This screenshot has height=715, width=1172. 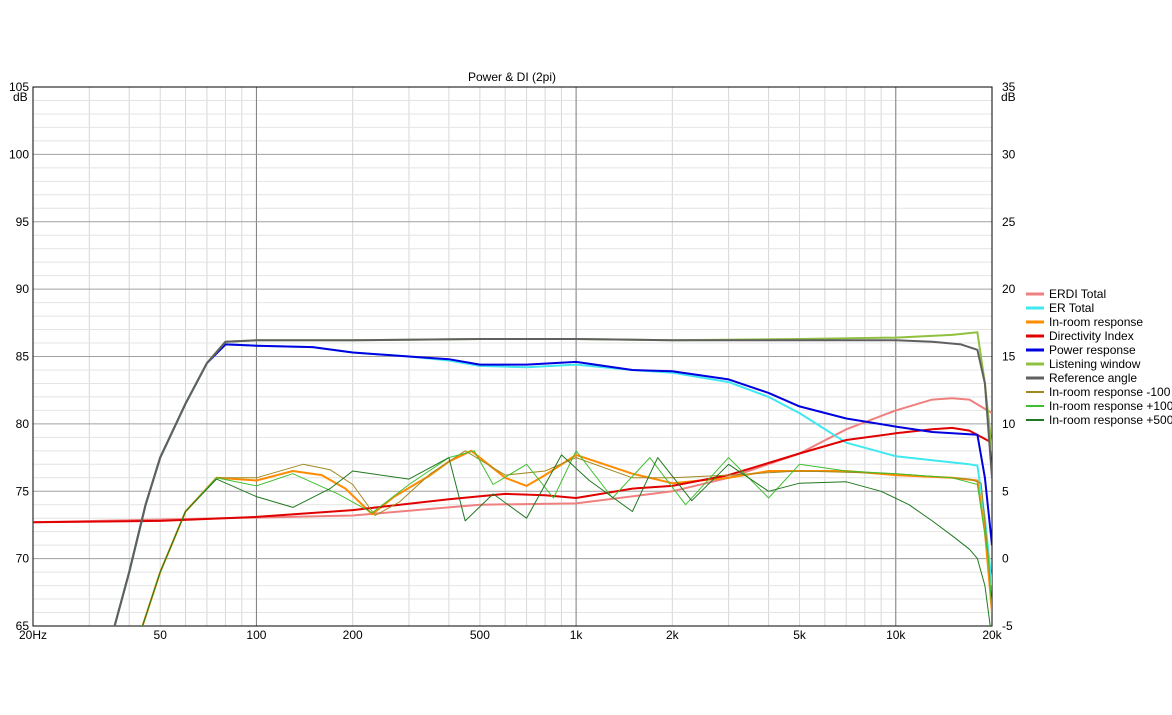 I want to click on right-axis-unit: dB, so click(x=1008, y=97).